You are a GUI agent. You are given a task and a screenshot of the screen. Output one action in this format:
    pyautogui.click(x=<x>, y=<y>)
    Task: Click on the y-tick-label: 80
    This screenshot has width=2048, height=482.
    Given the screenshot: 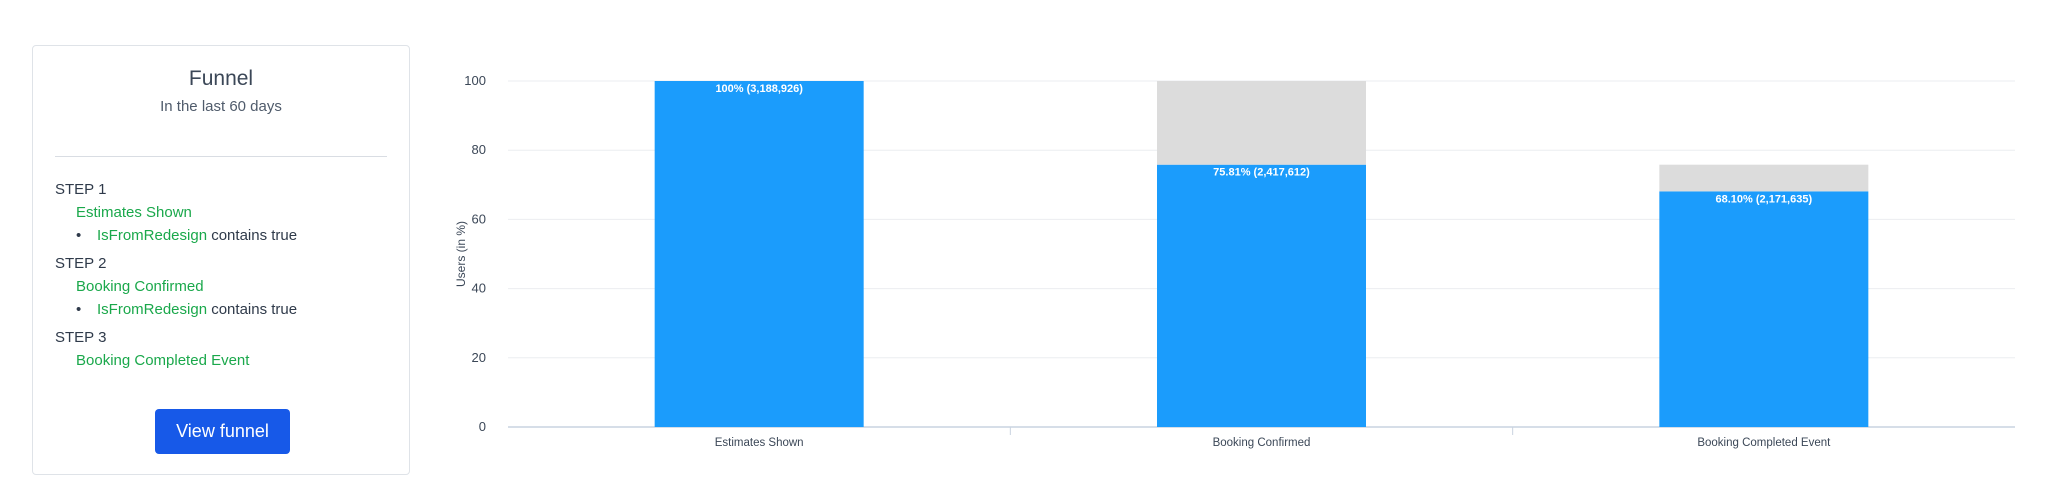 What is the action you would take?
    pyautogui.click(x=479, y=149)
    